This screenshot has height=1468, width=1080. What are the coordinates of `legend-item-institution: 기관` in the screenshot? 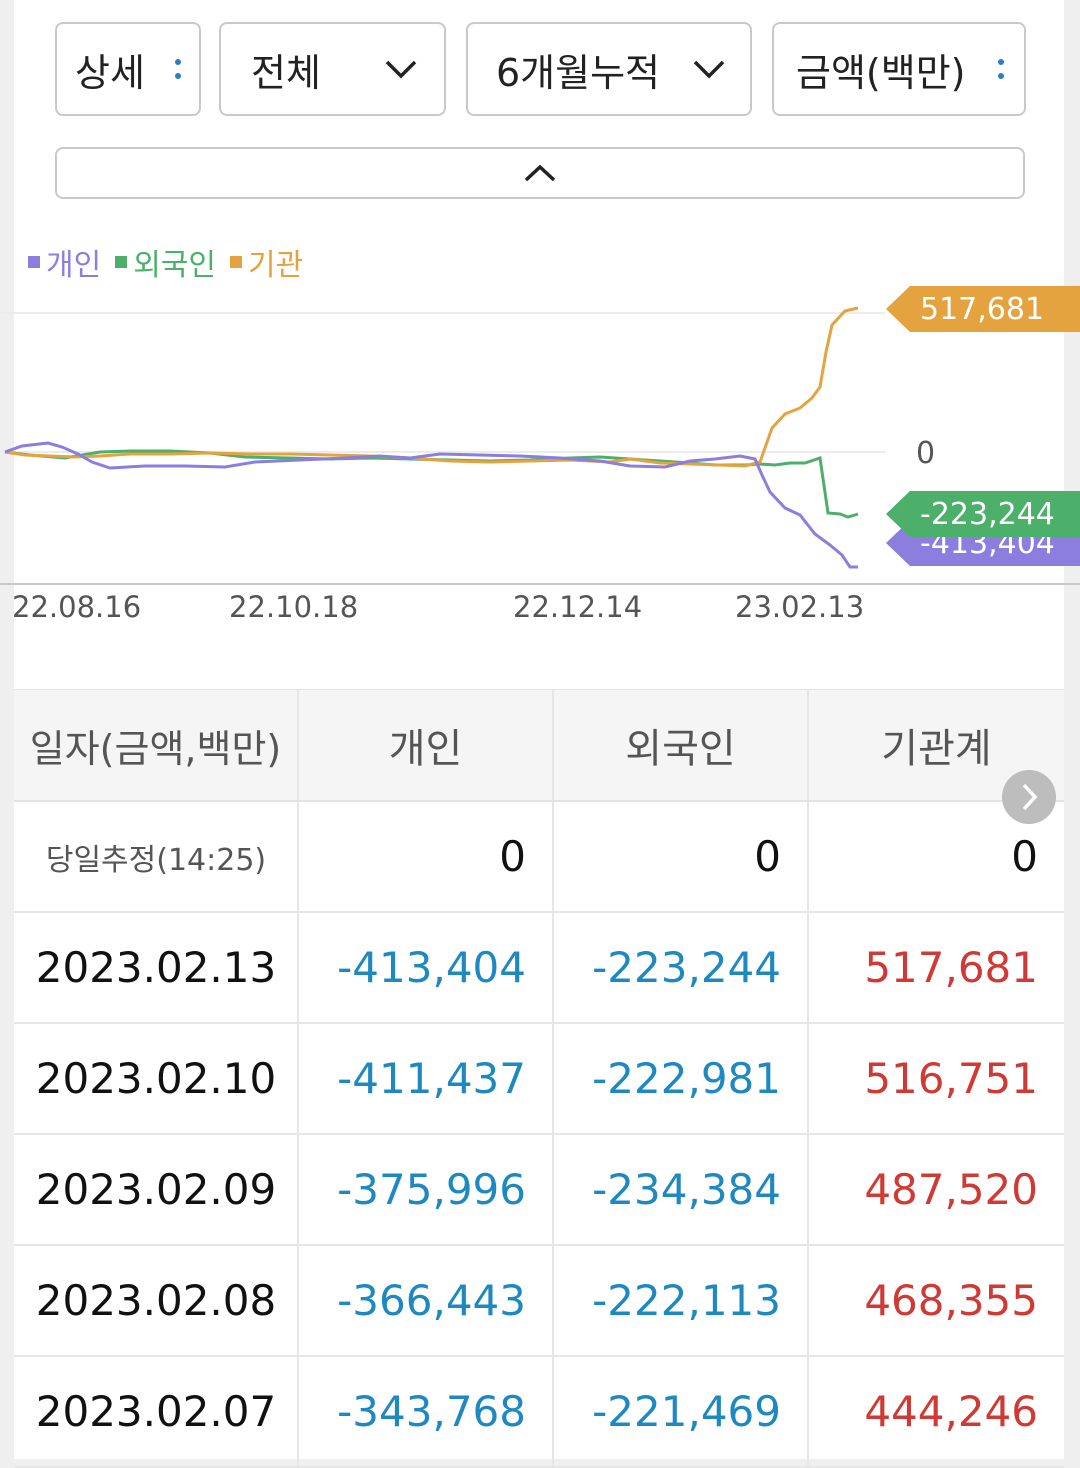 It's located at (266, 262).